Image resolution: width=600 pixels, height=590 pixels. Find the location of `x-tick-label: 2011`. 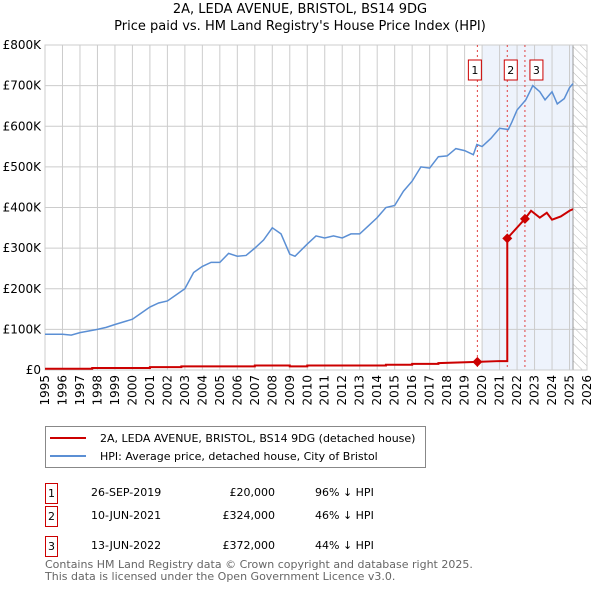

x-tick-label: 2011 is located at coordinates (325, 390).